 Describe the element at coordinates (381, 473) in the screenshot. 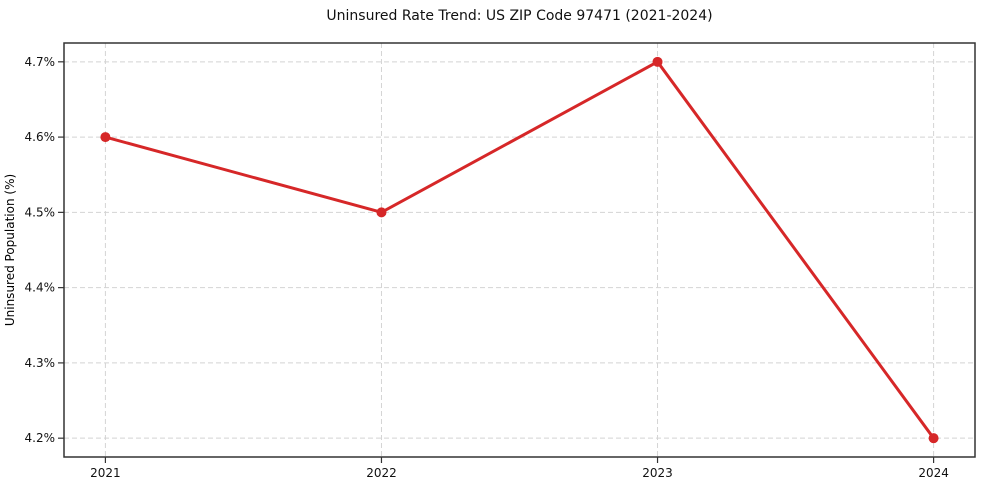

I see `x-tick-label: 2022` at that location.